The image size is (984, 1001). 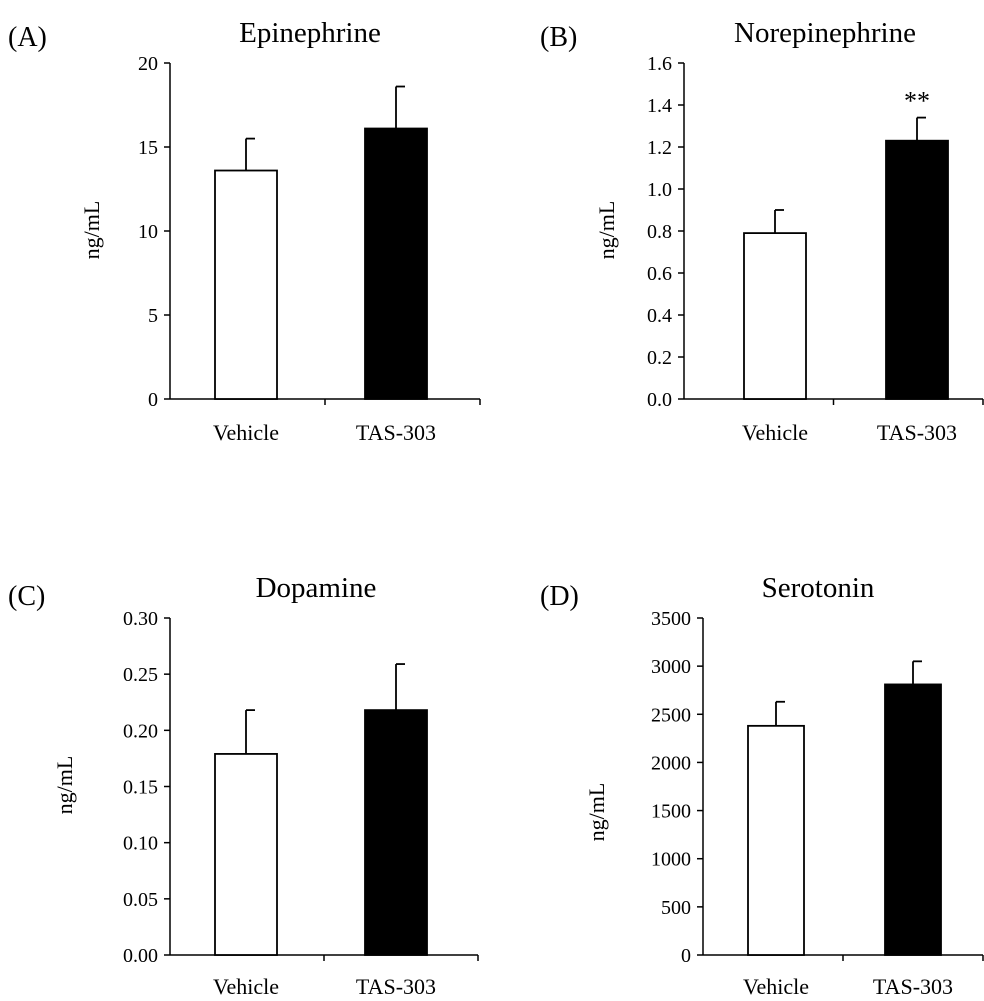 What do you see at coordinates (153, 316) in the screenshot?
I see `y-tick-label: 5` at bounding box center [153, 316].